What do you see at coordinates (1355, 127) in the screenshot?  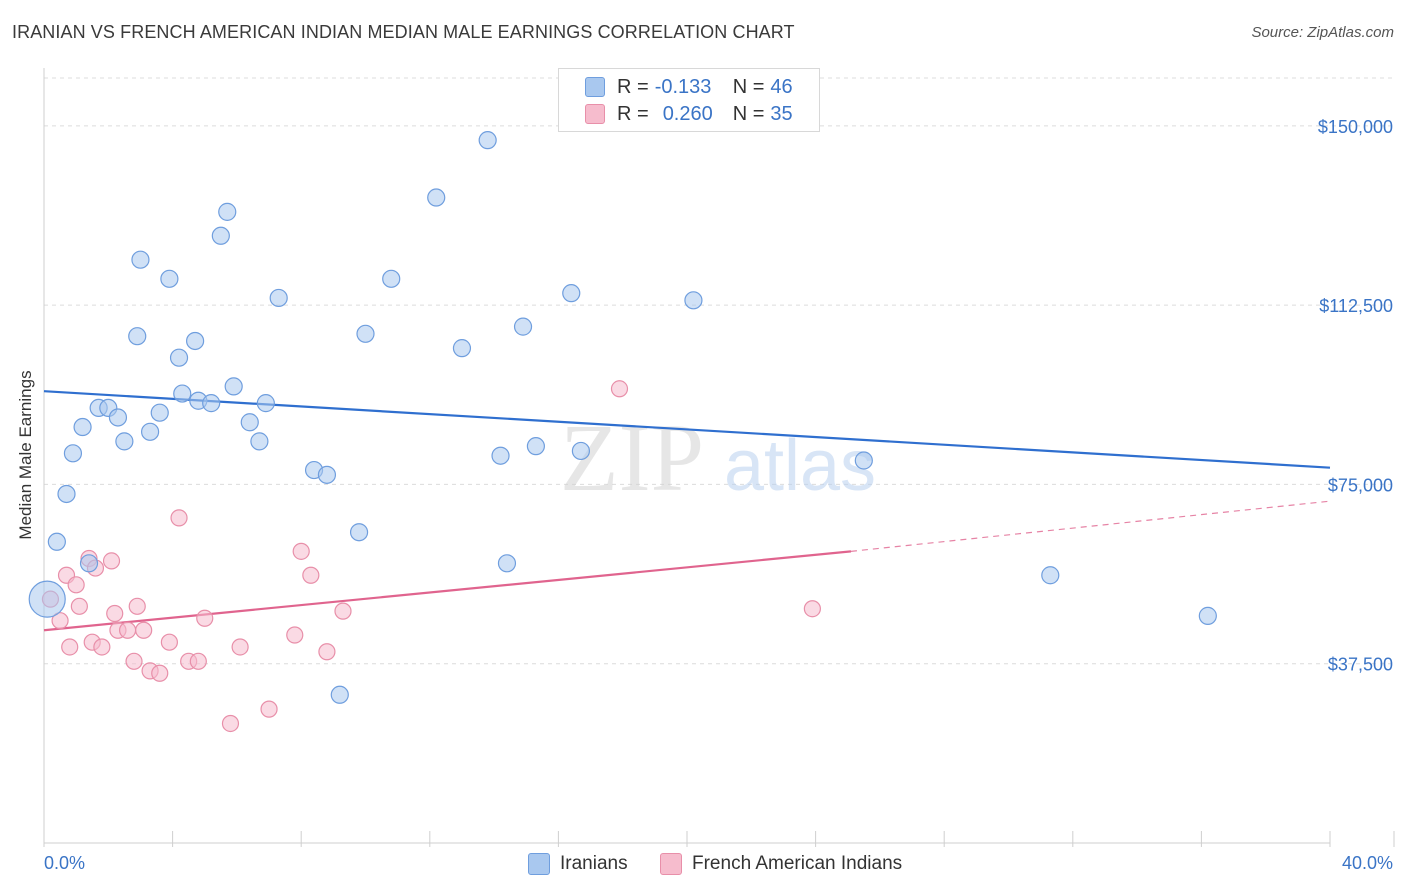 I see `y-tick-label: $150,000` at bounding box center [1355, 127].